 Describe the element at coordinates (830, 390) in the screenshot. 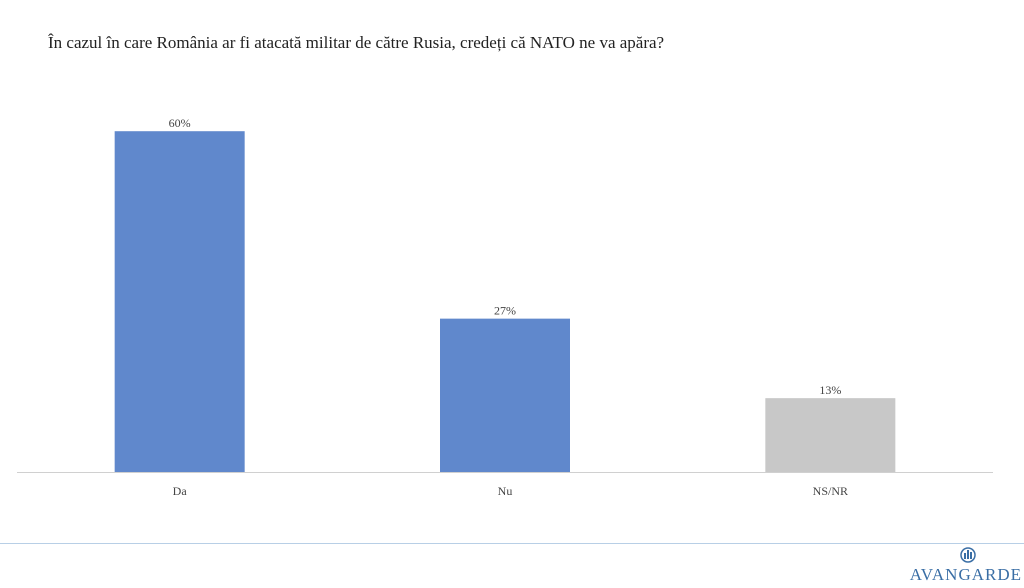

I see `value-label: 13%` at that location.